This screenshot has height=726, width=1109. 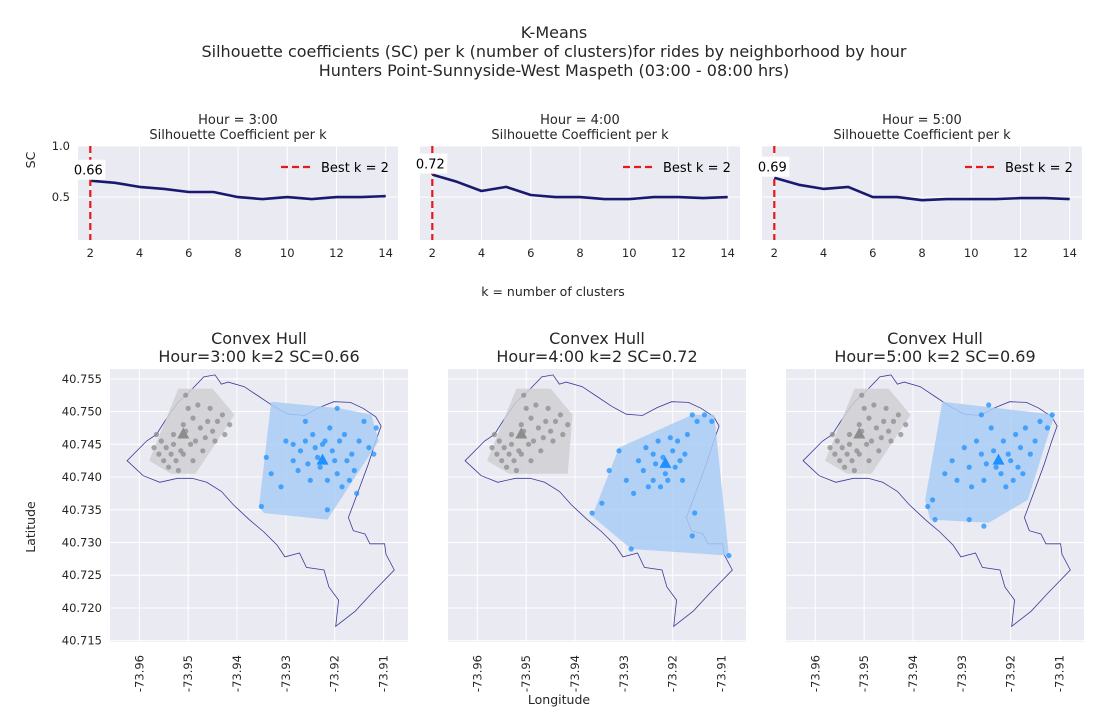 What do you see at coordinates (61, 146) in the screenshot?
I see `y-tick-label: 1.0` at bounding box center [61, 146].